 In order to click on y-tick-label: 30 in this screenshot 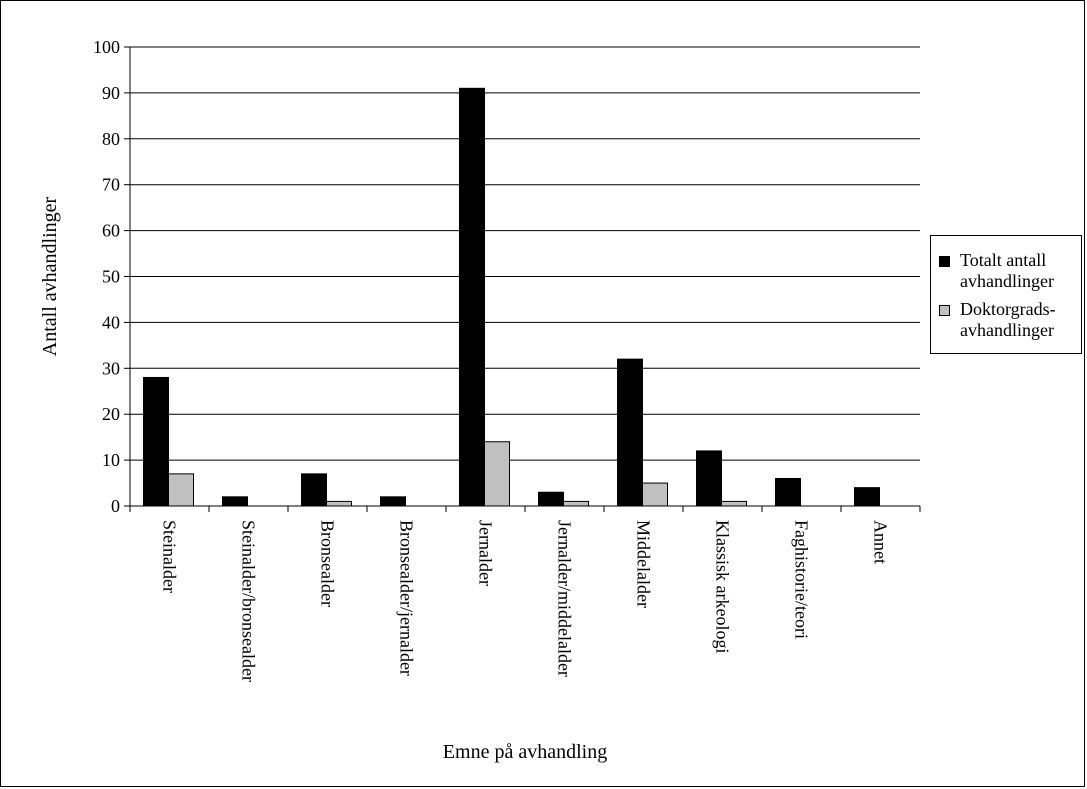, I will do `click(111, 368)`.